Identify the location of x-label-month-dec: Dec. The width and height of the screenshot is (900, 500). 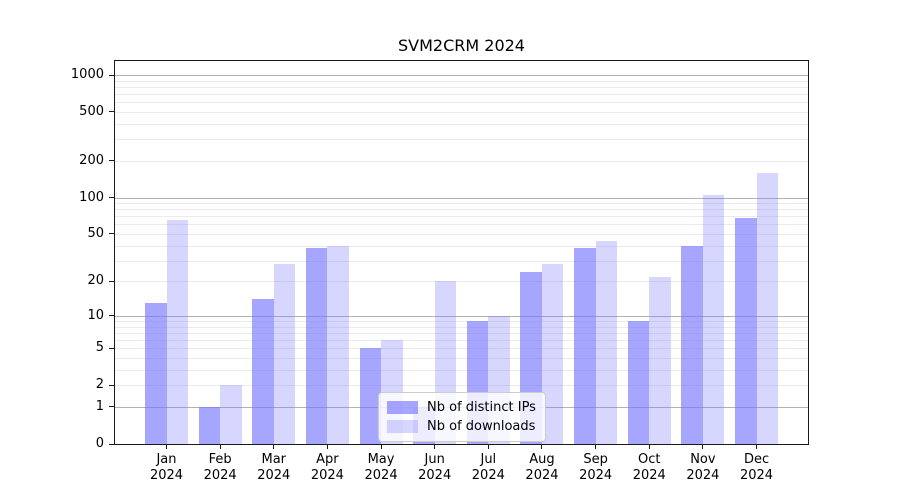
(756, 459).